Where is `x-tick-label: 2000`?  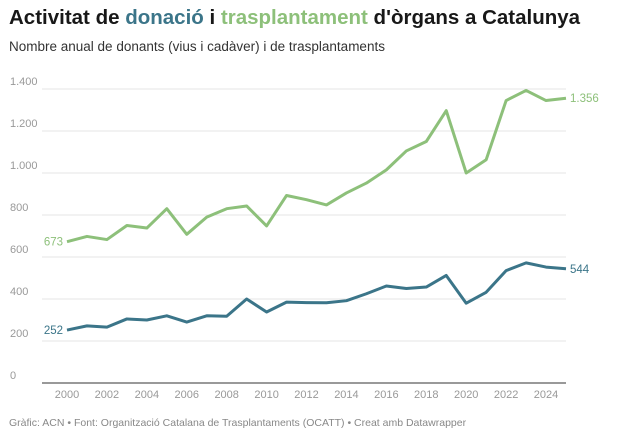
x-tick-label: 2000 is located at coordinates (67, 395).